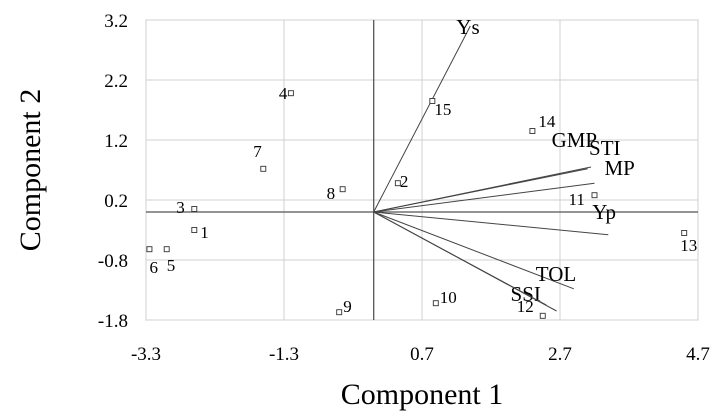  What do you see at coordinates (605, 148) in the screenshot?
I see `vector-label: STI` at bounding box center [605, 148].